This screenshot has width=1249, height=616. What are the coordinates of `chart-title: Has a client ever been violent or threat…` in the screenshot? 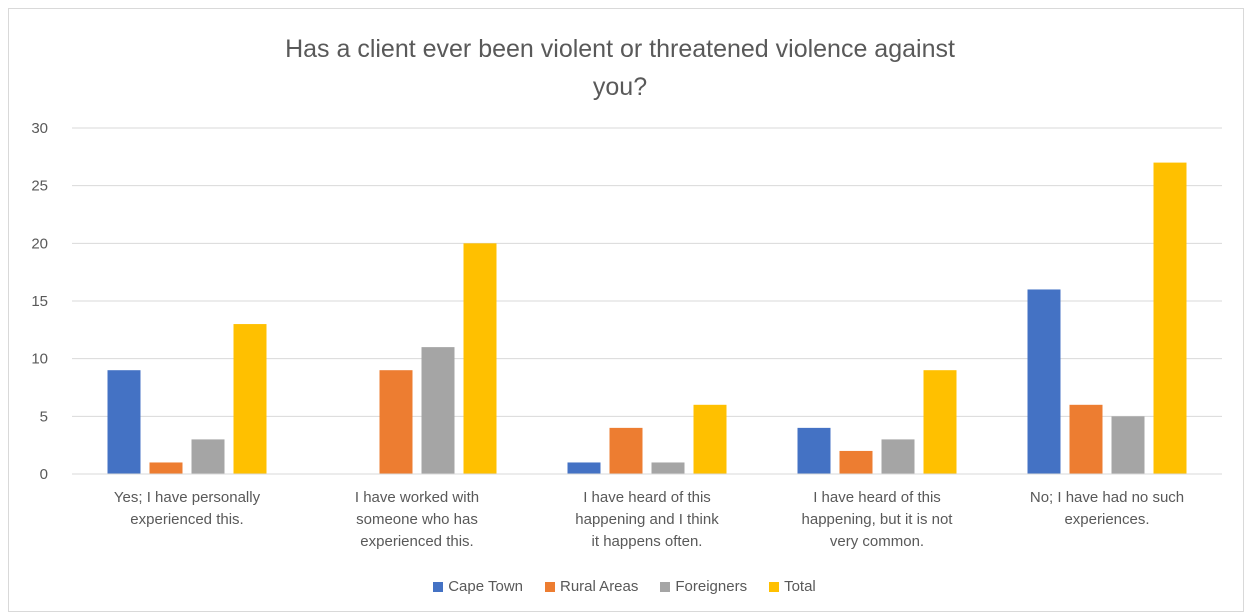 It's located at (620, 68).